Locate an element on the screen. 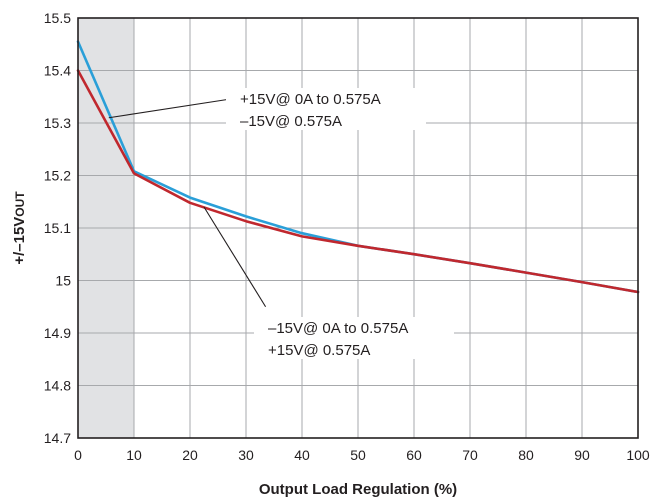 This screenshot has width=657, height=502. x-tick-label-5: 50 is located at coordinates (358, 455).